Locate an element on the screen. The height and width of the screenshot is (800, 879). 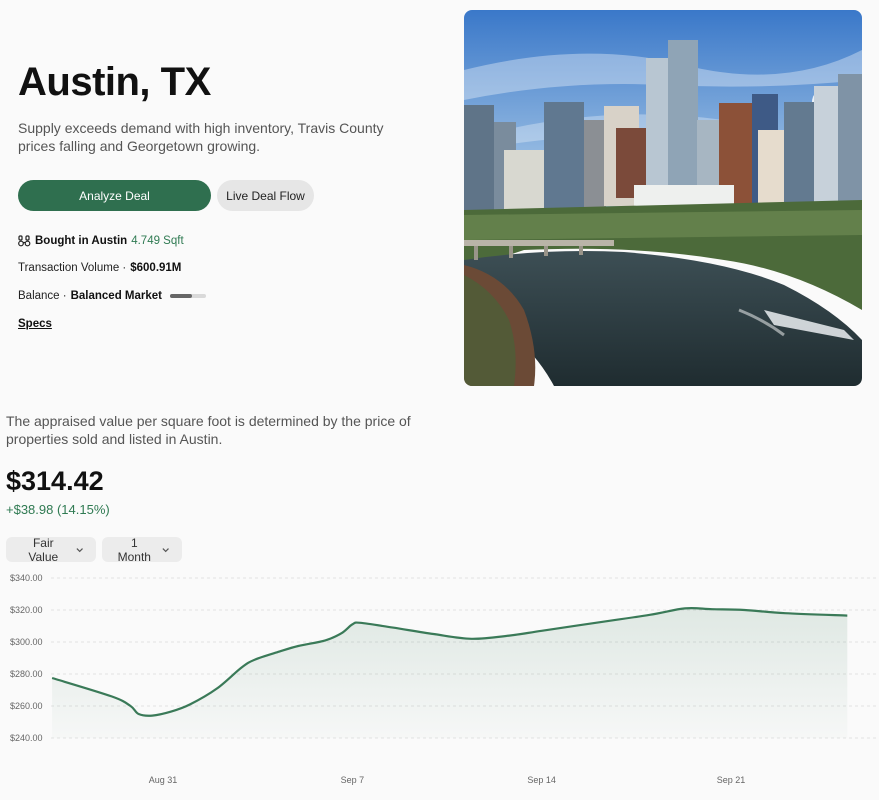
price-per-sqft: $314.42 is located at coordinates (55, 481).